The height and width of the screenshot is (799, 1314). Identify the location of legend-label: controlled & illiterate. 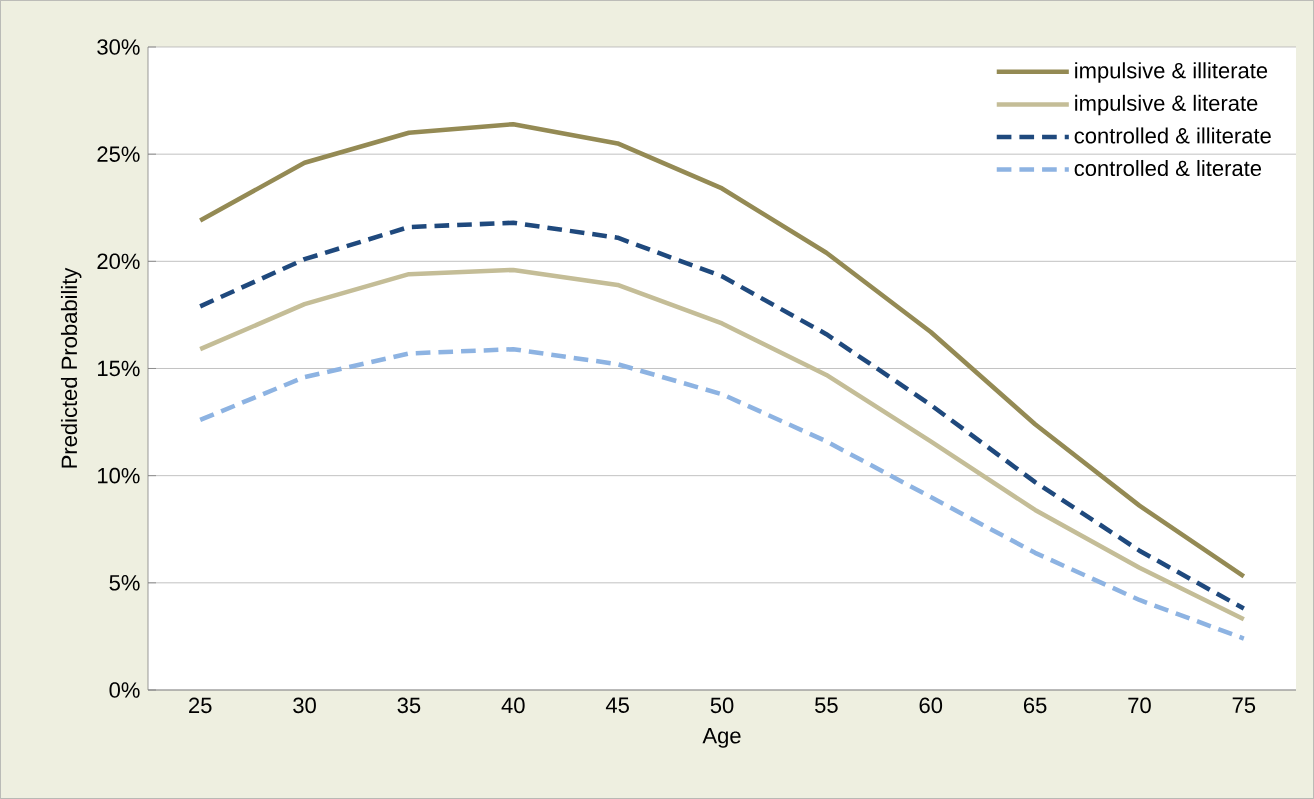
(1172, 135).